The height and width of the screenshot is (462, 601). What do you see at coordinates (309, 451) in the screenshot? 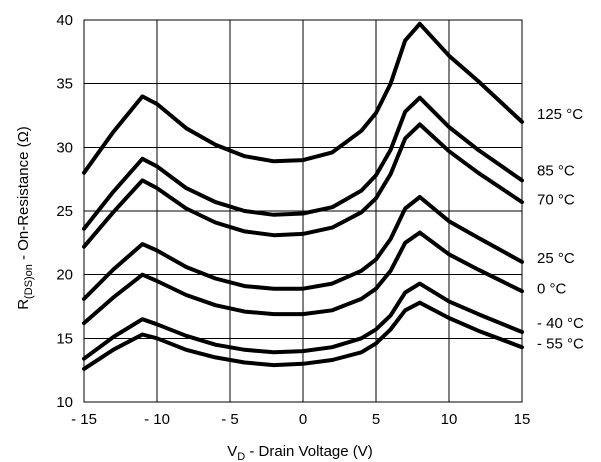
I see `x-axis-title-rest: - Drain Voltage (V)` at bounding box center [309, 451].